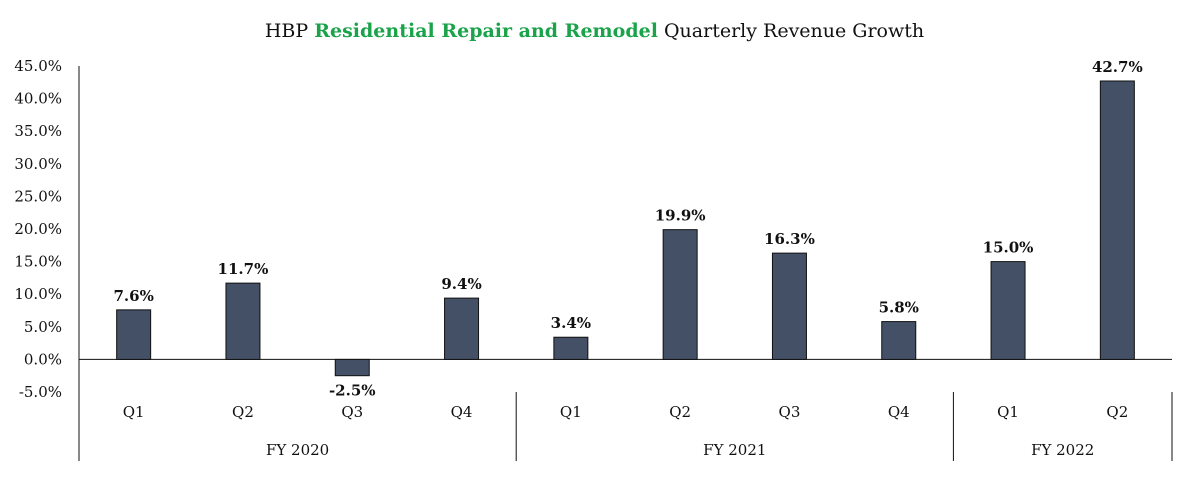  I want to click on y-tick-label: 40.0%, so click(38, 99).